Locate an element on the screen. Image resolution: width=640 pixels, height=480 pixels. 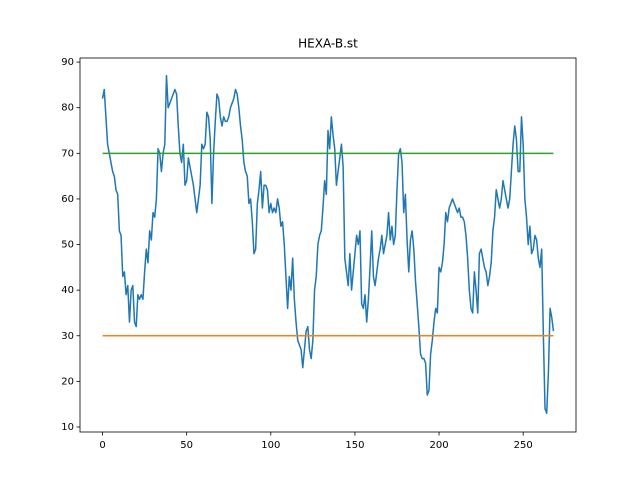
x-tick-label: 200 is located at coordinates (438, 445).